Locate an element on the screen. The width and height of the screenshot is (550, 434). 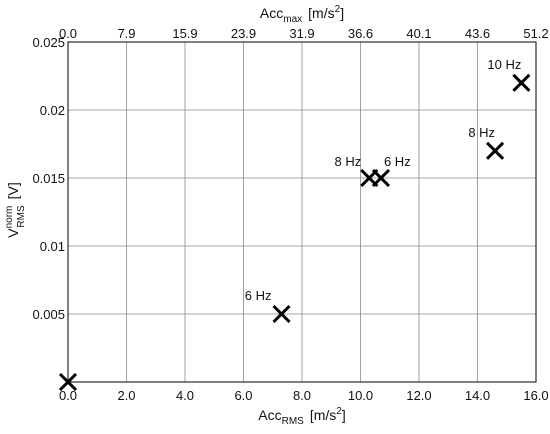
y-tick-label: 0.015 is located at coordinates (48, 178).